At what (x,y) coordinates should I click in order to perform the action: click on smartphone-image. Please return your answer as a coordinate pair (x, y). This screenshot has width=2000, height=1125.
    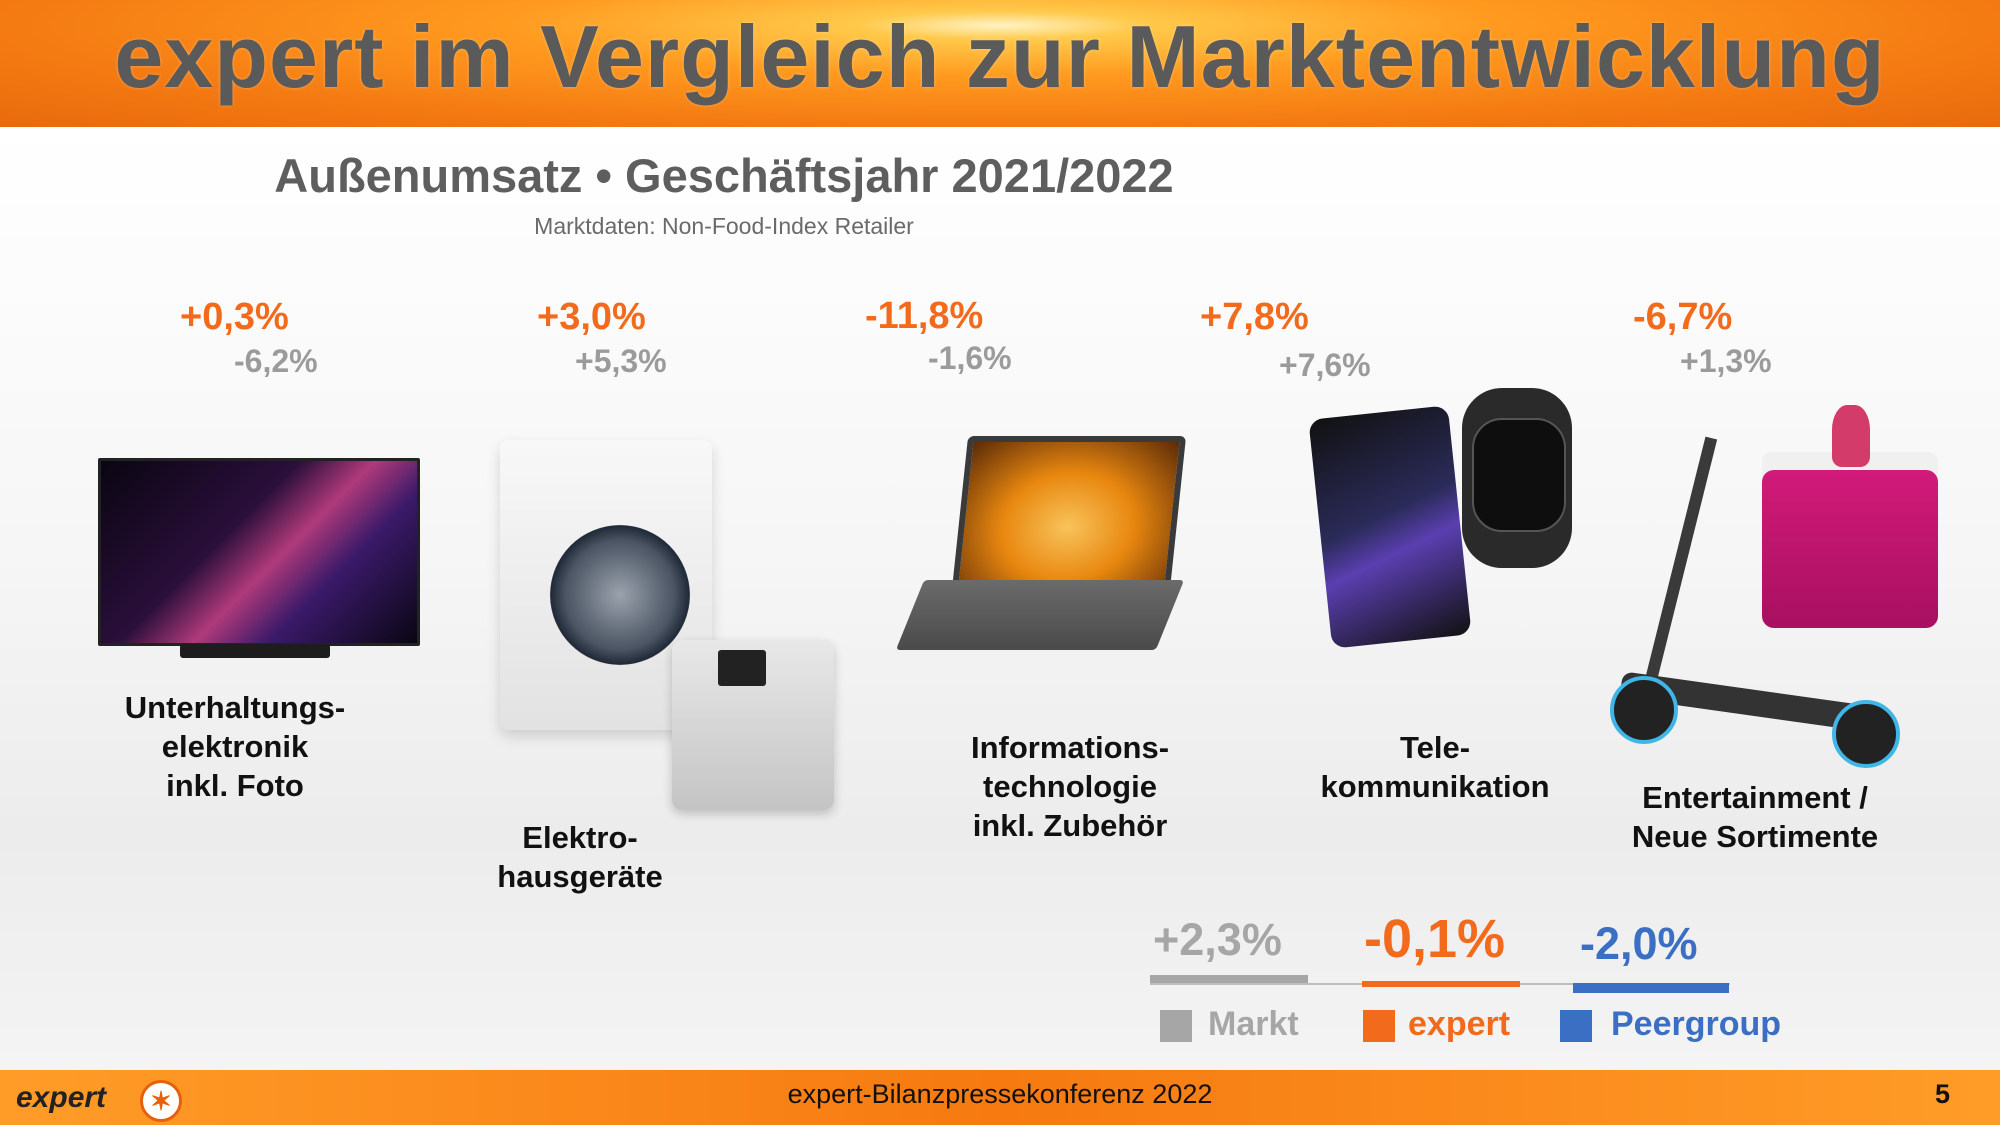
    Looking at the image, I should click on (1390, 527).